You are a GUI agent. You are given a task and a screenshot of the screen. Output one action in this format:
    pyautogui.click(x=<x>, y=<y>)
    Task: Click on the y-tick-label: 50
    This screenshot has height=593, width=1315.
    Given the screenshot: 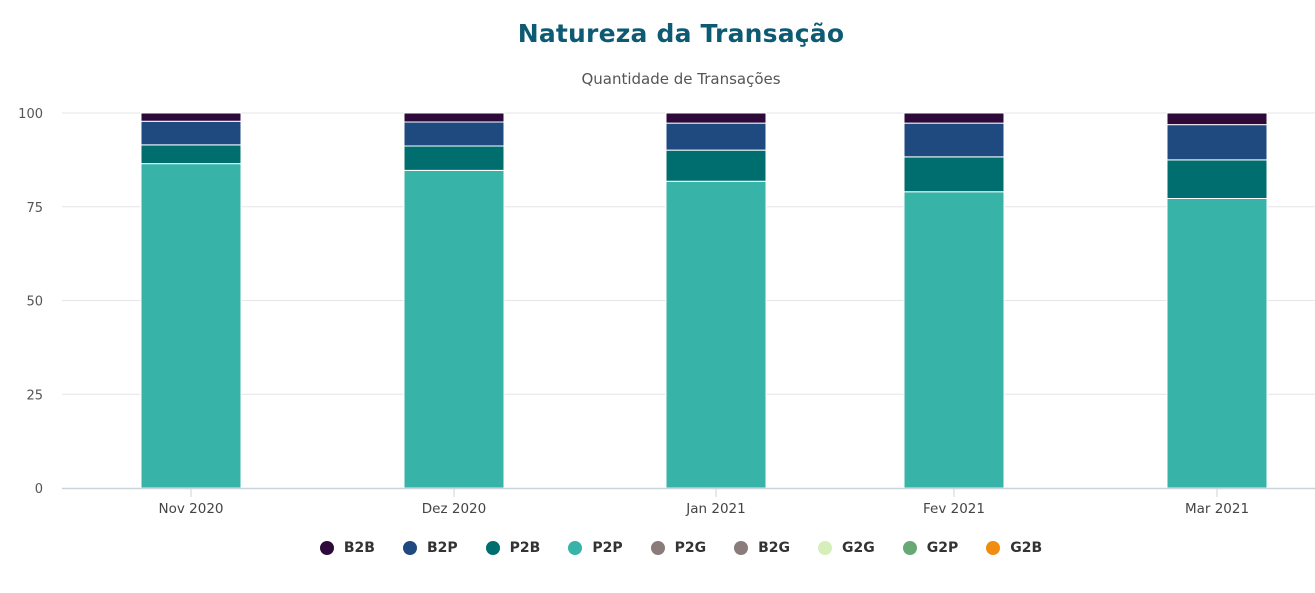 What is the action you would take?
    pyautogui.click(x=34, y=302)
    